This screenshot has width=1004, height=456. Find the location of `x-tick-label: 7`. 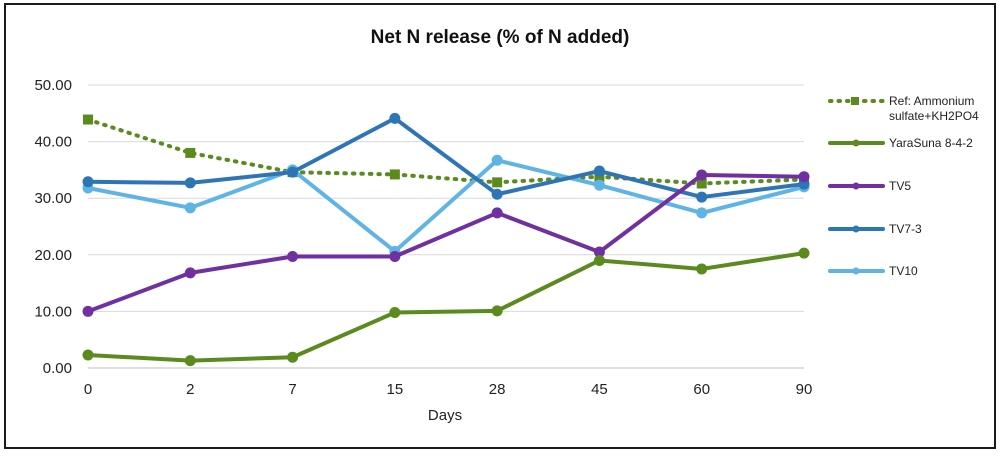

x-tick-label: 7 is located at coordinates (292, 389).